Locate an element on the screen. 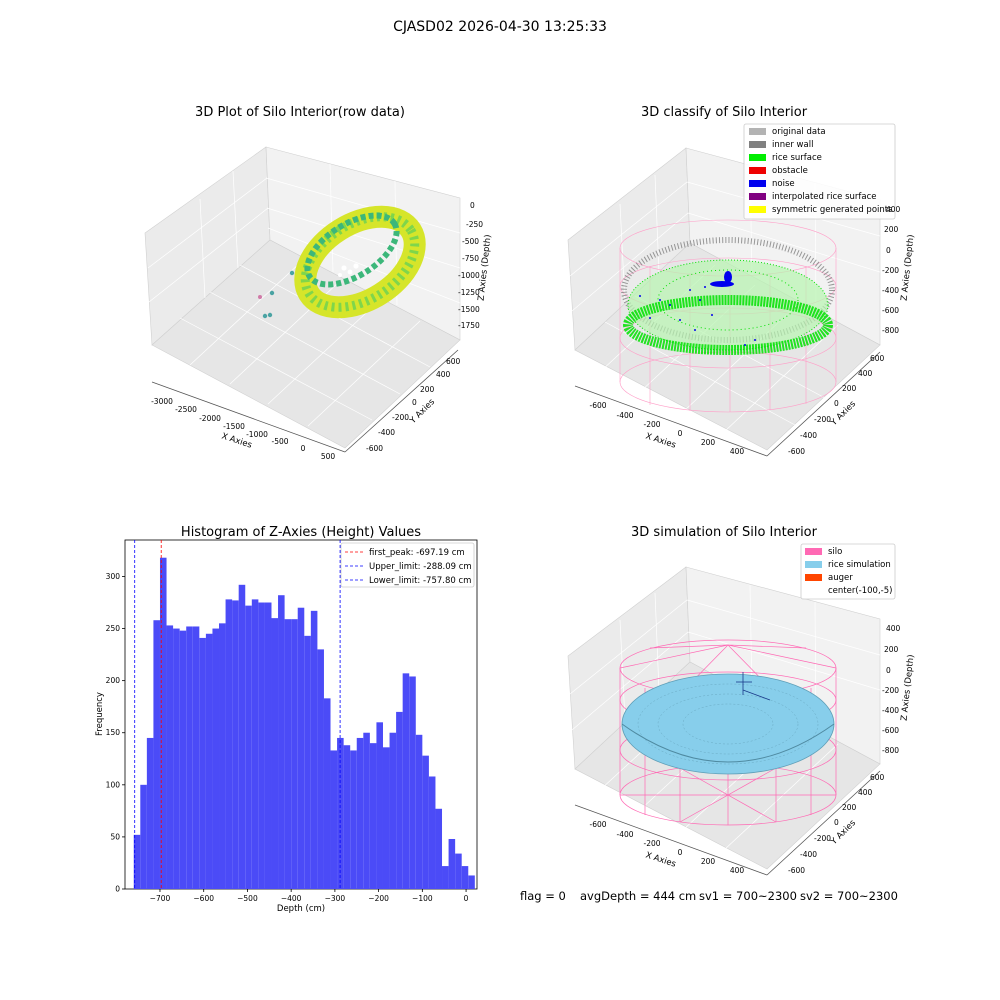 This screenshot has width=1000, height=1000. raw-ztick: -1000 is located at coordinates (469, 275).